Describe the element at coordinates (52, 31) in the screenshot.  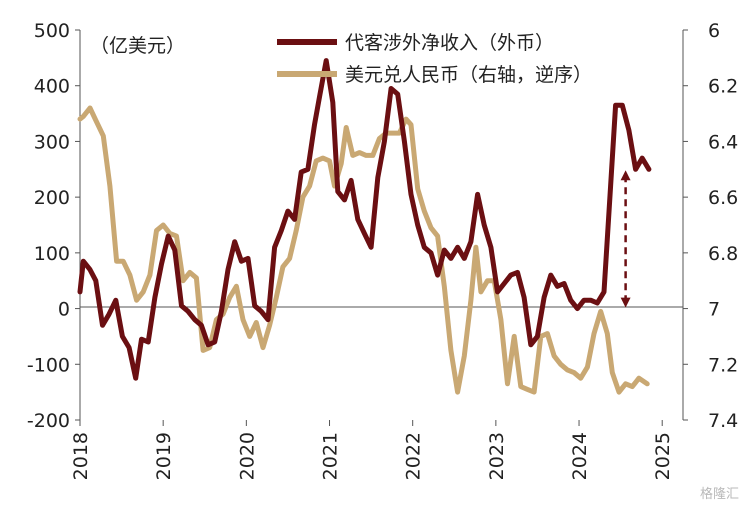
I see `left-tick-label: 500` at that location.